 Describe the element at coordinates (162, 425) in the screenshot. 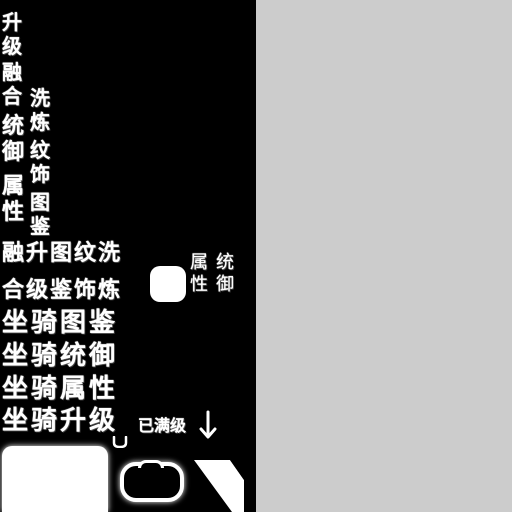

I see `max-level-label: 已满级` at that location.